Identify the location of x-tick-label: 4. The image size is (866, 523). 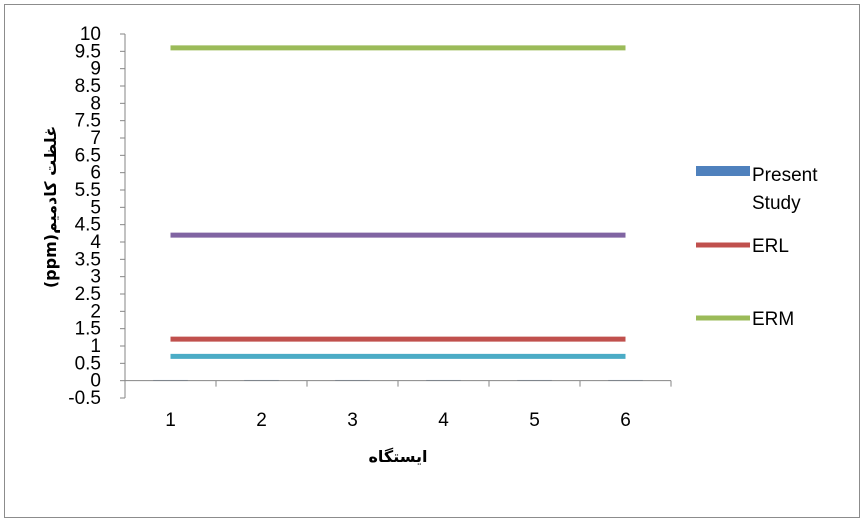
(443, 420).